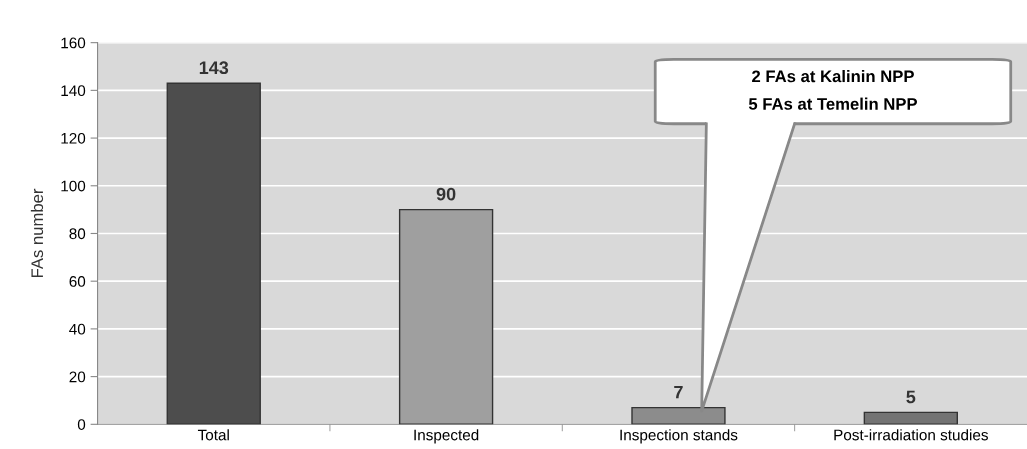 Image resolution: width=1027 pixels, height=449 pixels. I want to click on x-tick-label: Total, so click(213, 435).